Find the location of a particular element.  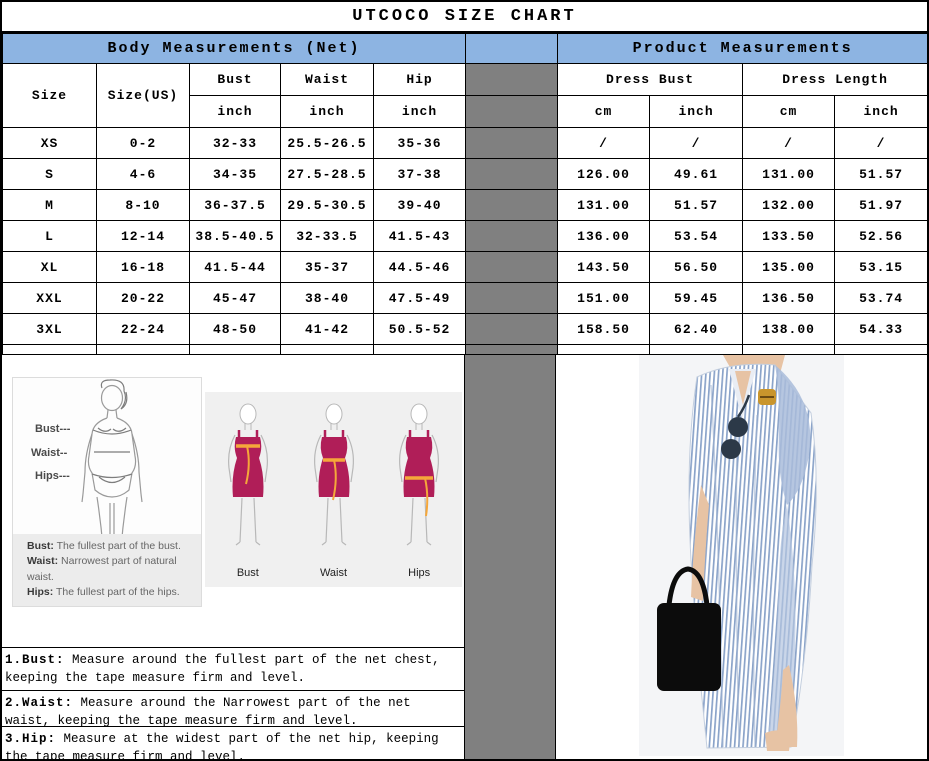

body-bust-cell: 34-35 is located at coordinates (235, 174).